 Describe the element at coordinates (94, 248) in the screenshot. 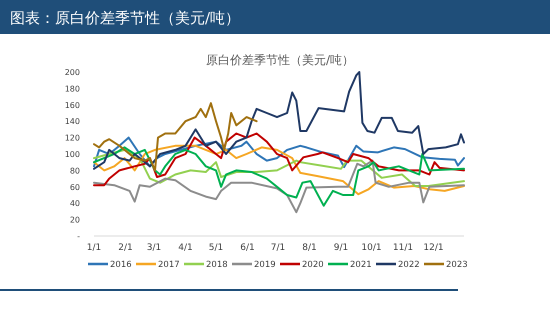

I see `x-tick-label: 1/1` at that location.